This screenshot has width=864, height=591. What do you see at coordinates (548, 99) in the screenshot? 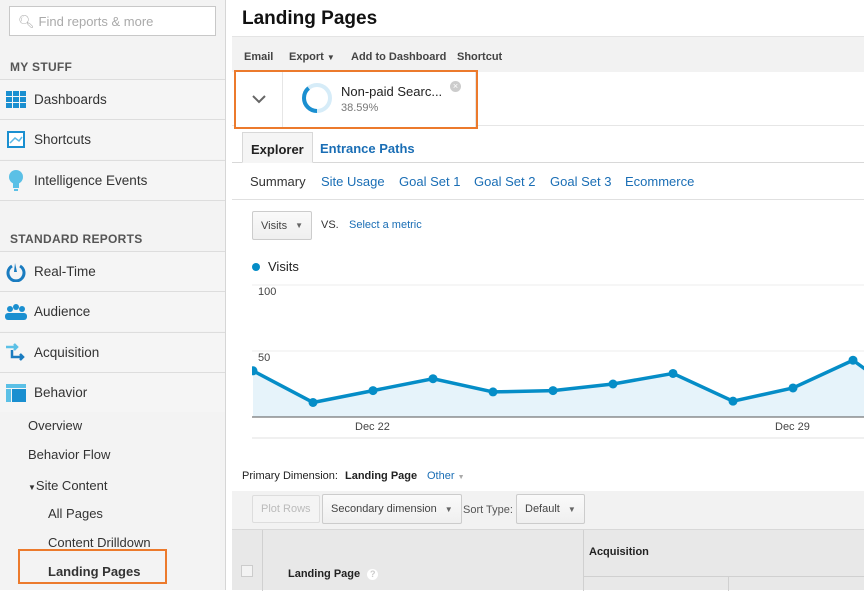
I see `segment-bar` at bounding box center [548, 99].